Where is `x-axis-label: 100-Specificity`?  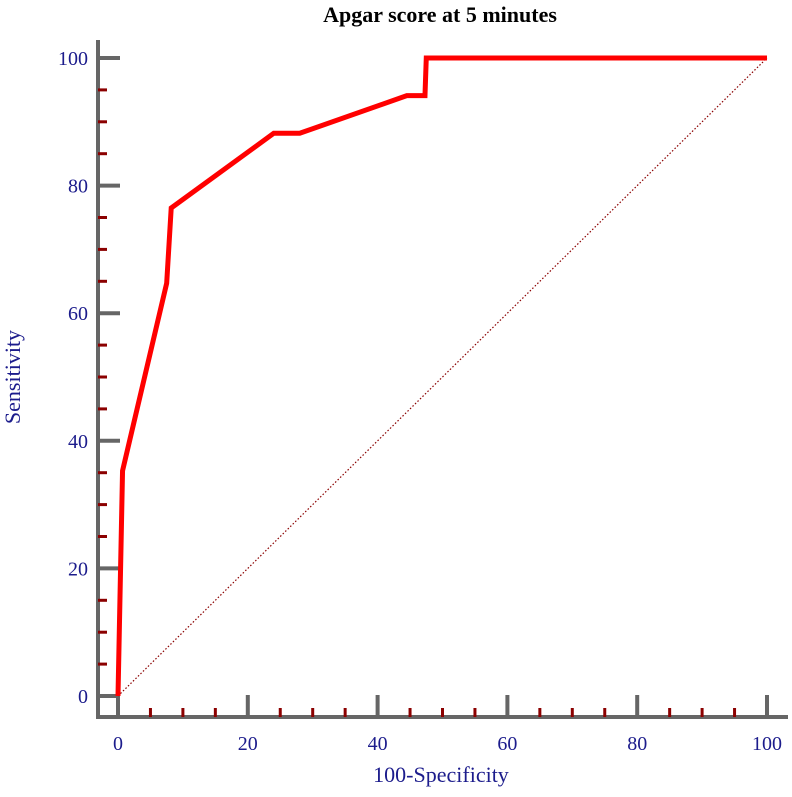
x-axis-label: 100-Specificity is located at coordinates (441, 774).